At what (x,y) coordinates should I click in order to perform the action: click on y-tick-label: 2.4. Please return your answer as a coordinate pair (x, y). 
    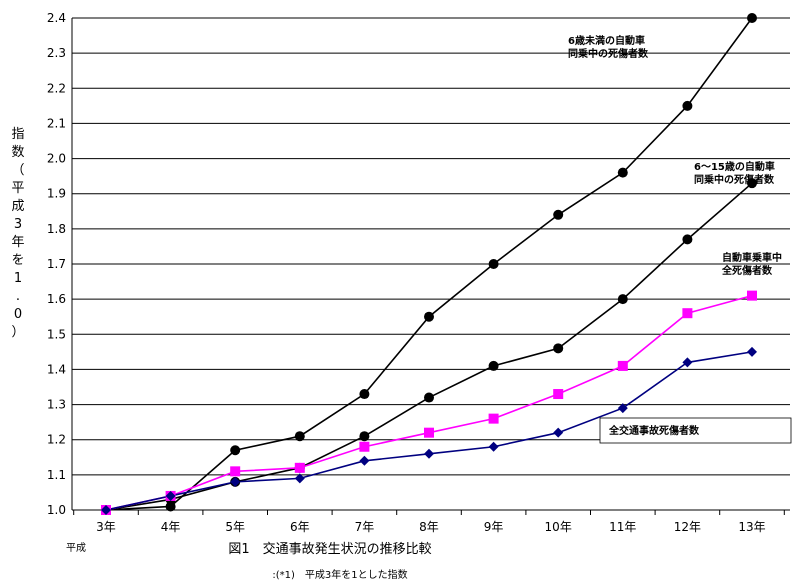
    Looking at the image, I should click on (56, 18).